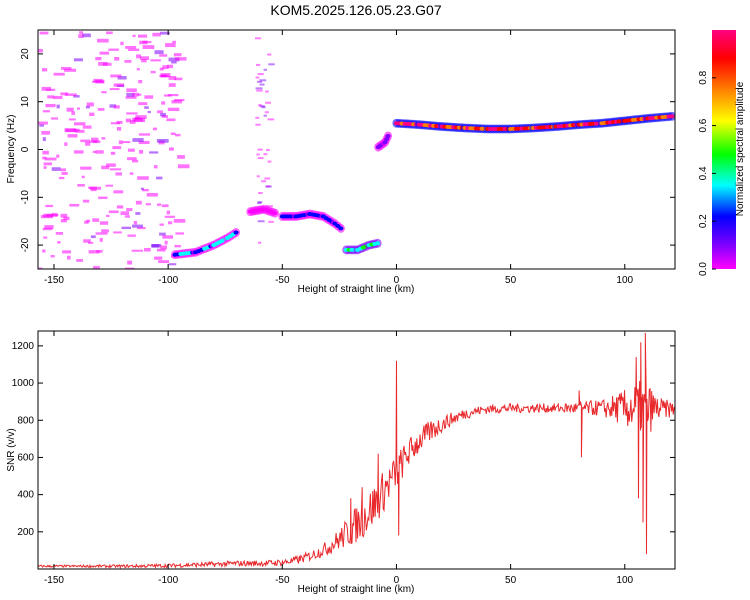 The image size is (750, 600). Describe the element at coordinates (25, 457) in the screenshot. I see `snr-y-tick-label: 600` at that location.